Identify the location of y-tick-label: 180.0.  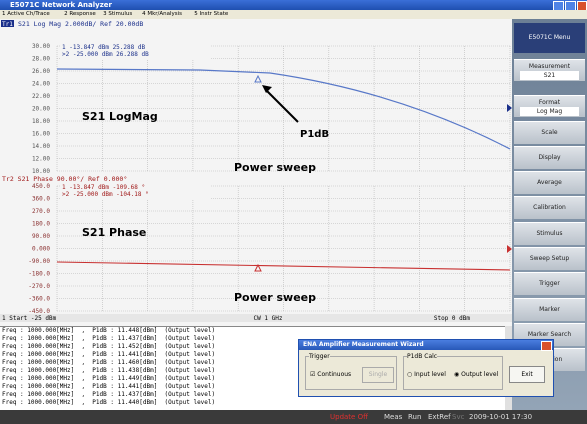
(41, 224).